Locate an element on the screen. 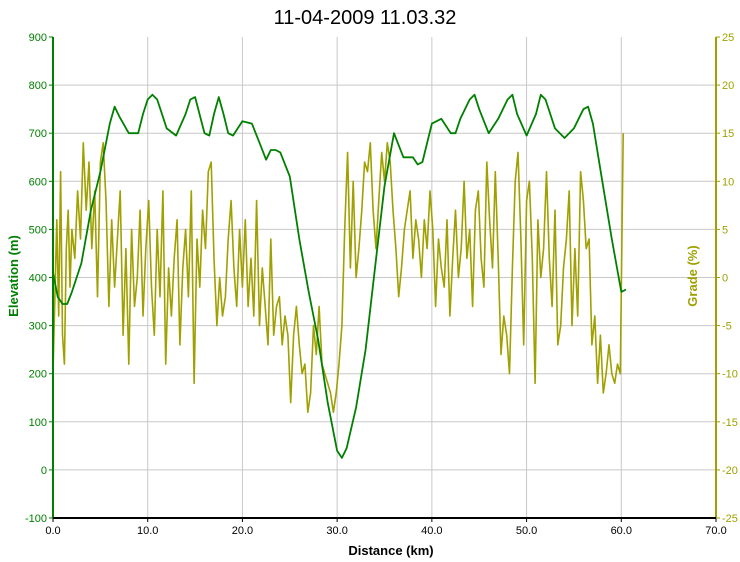 The image size is (740, 562). y2-tick-label: -20 is located at coordinates (730, 471).